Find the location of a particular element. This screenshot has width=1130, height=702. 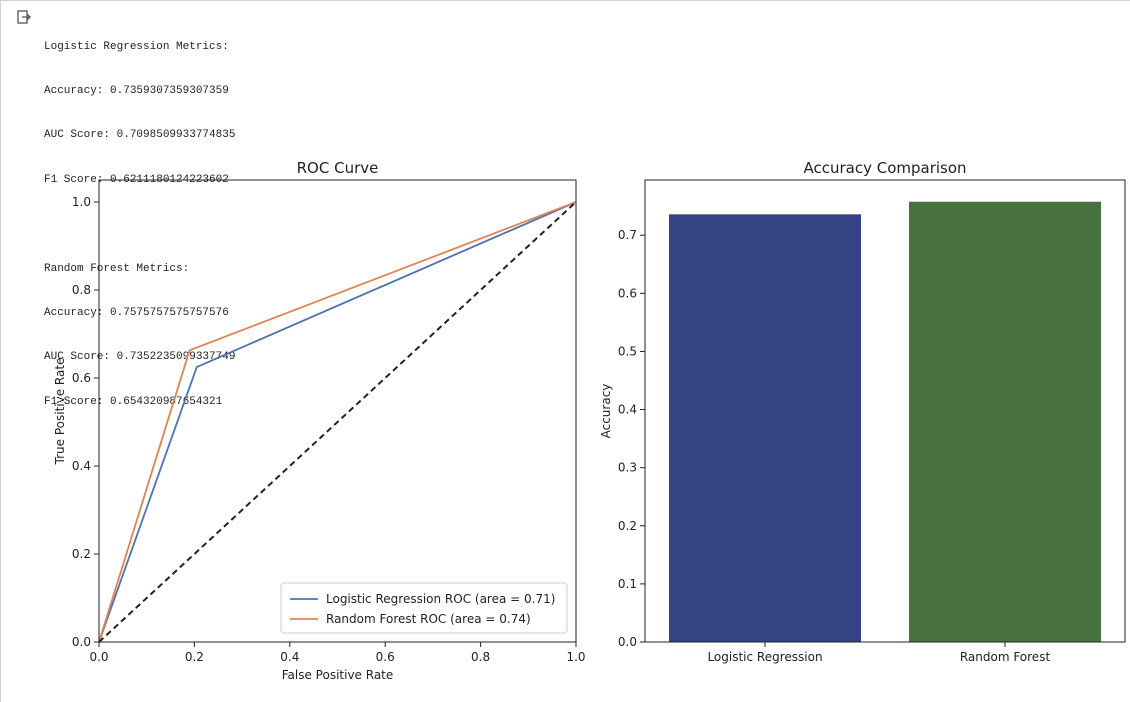

roc-title: ROC Curve is located at coordinates (338, 168).